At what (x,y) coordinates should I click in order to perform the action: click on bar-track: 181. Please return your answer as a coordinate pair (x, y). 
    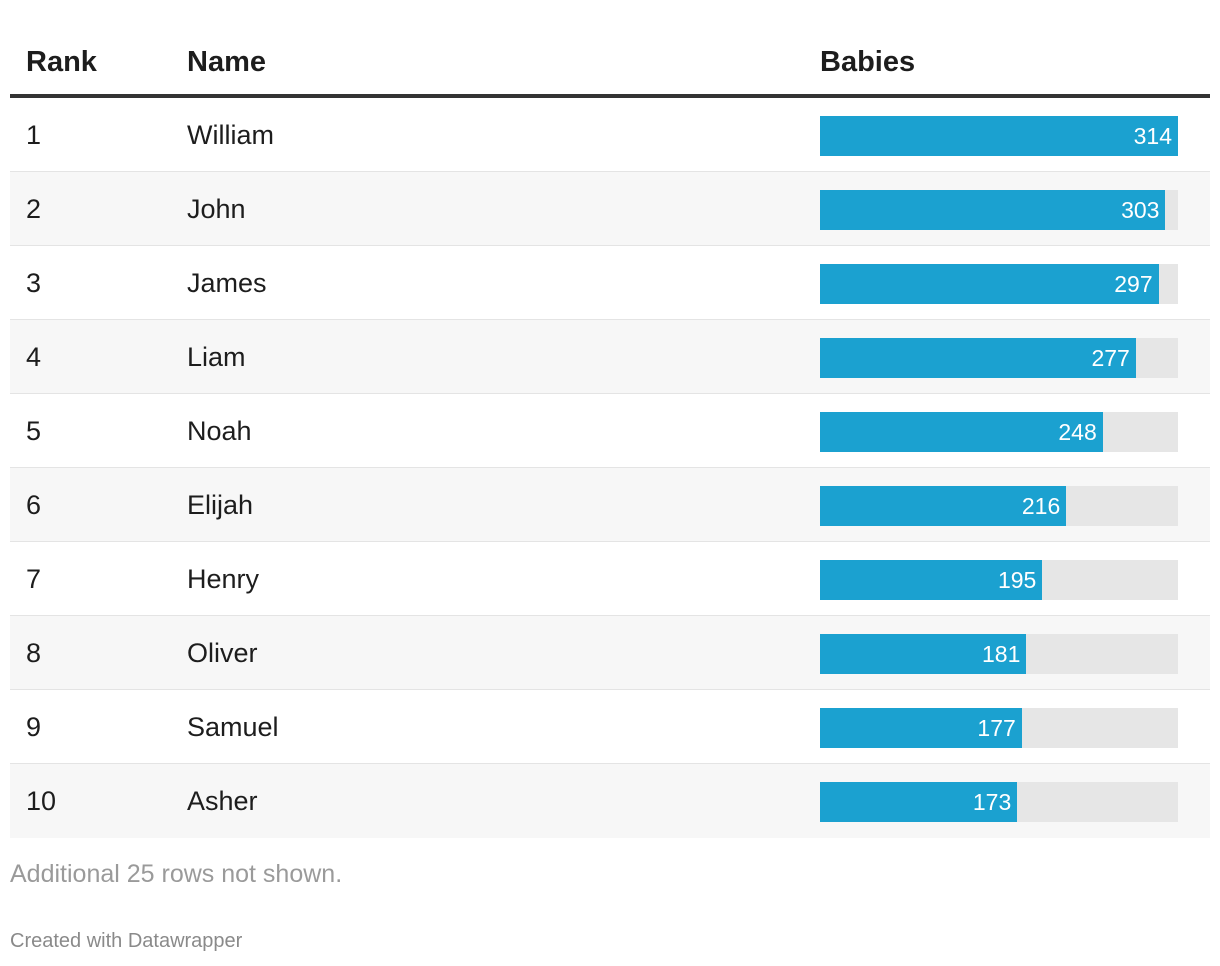
    Looking at the image, I should click on (999, 654).